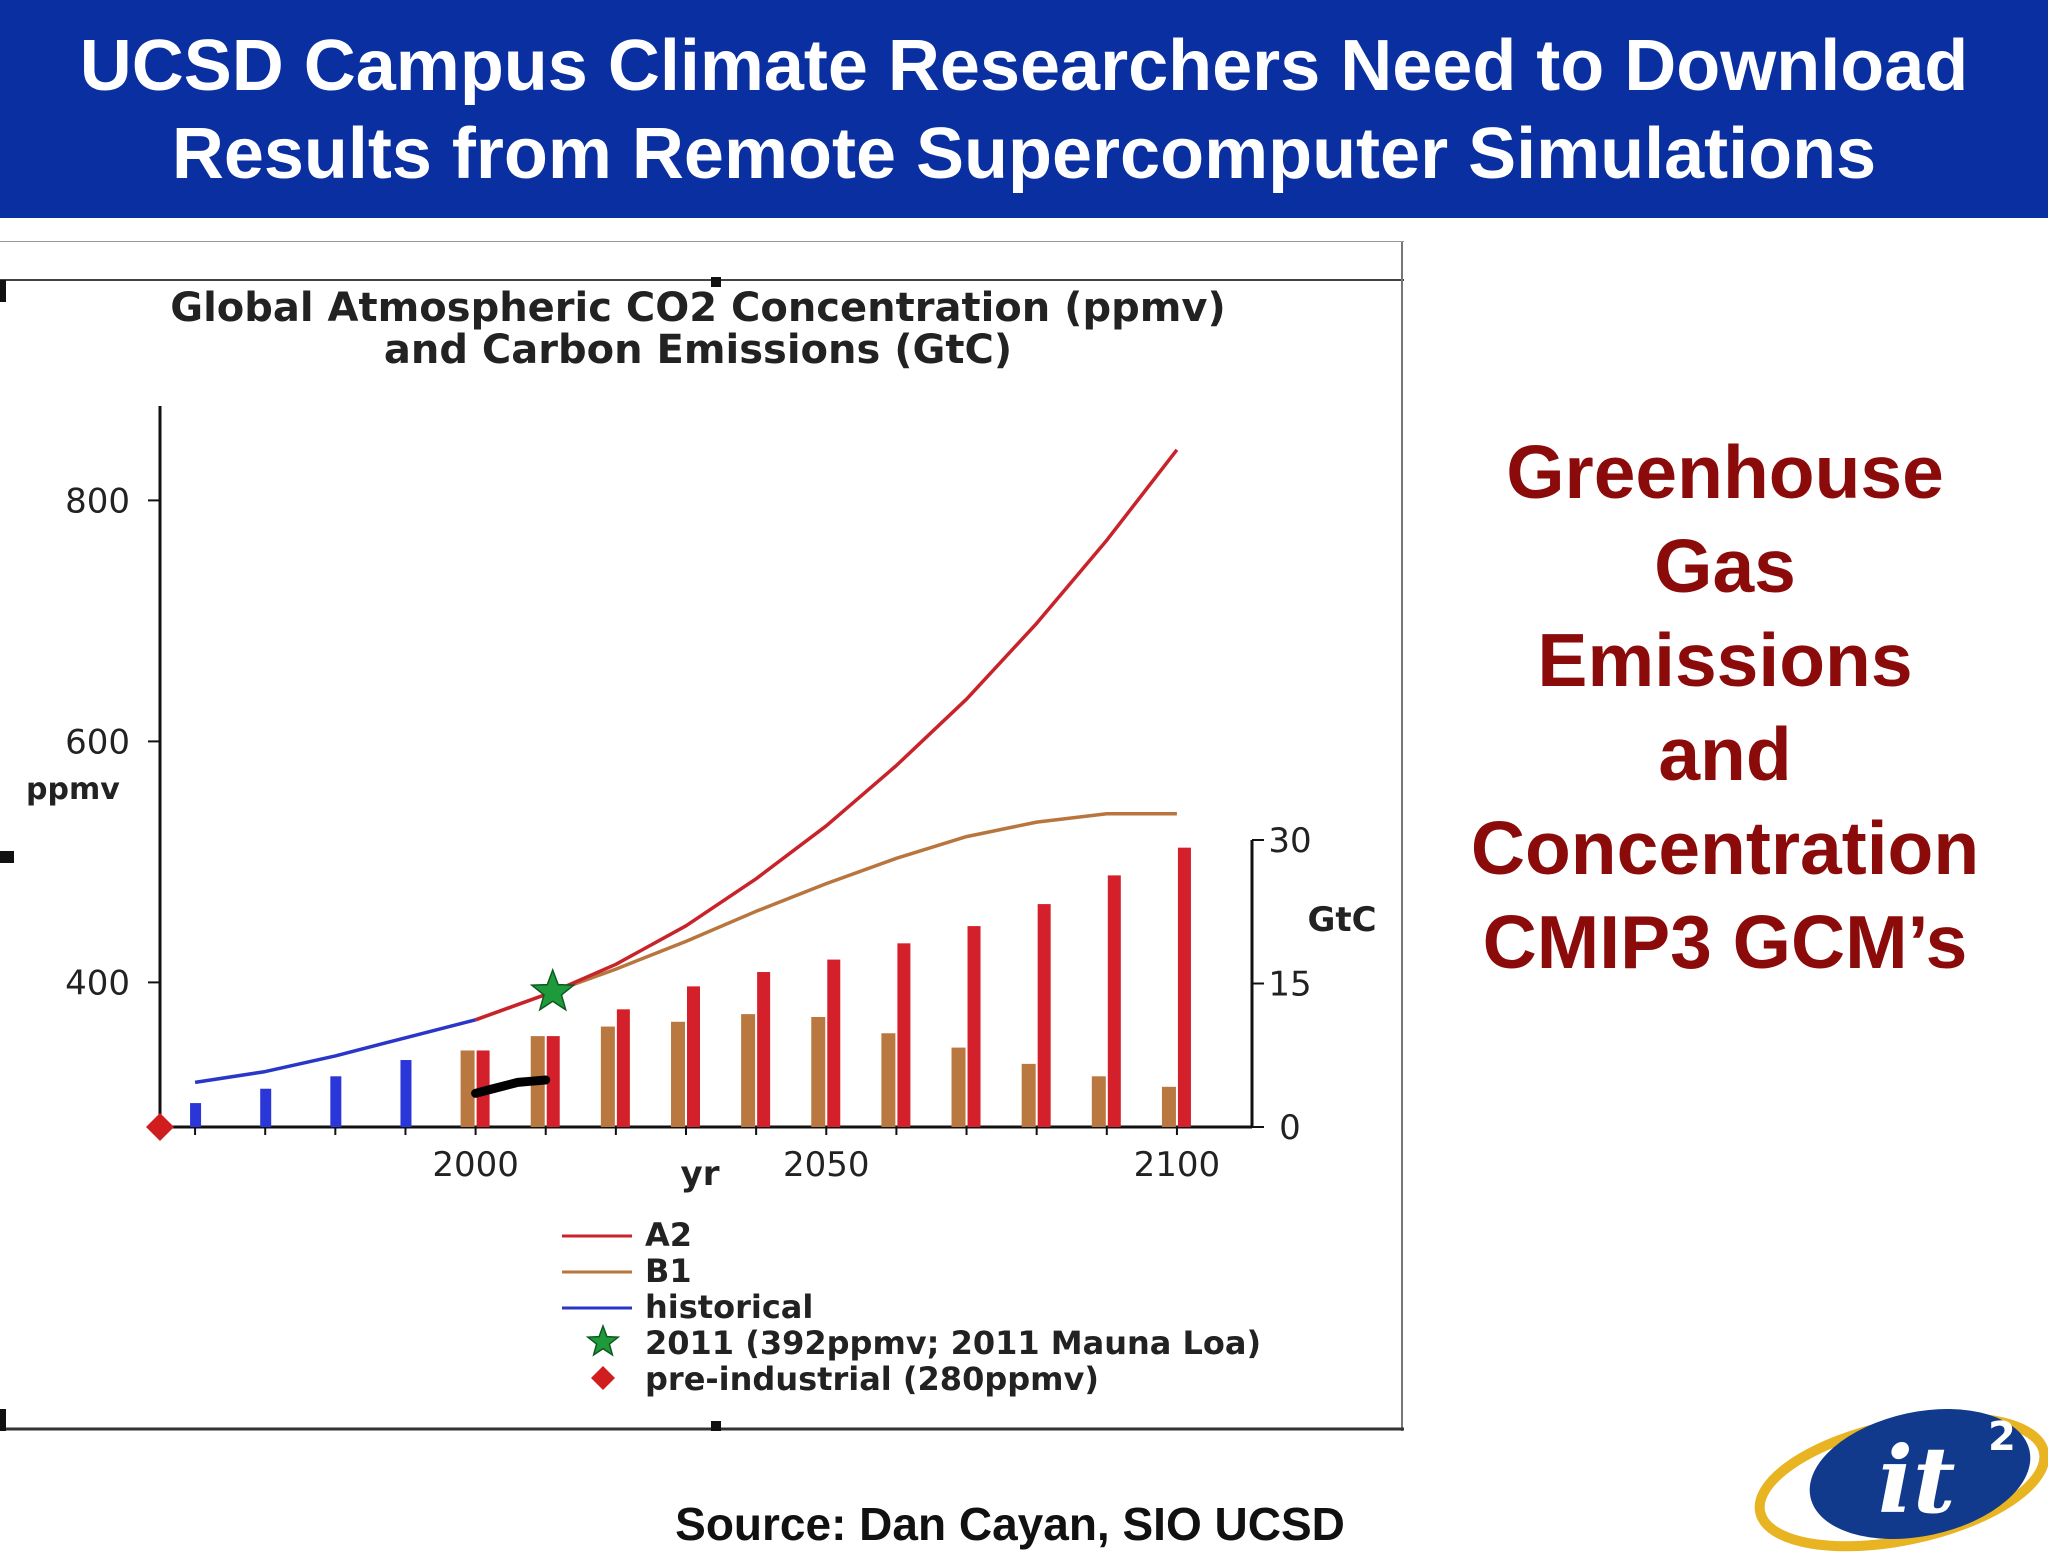  I want to click on x-tick-label: 2100, so click(1177, 1165).